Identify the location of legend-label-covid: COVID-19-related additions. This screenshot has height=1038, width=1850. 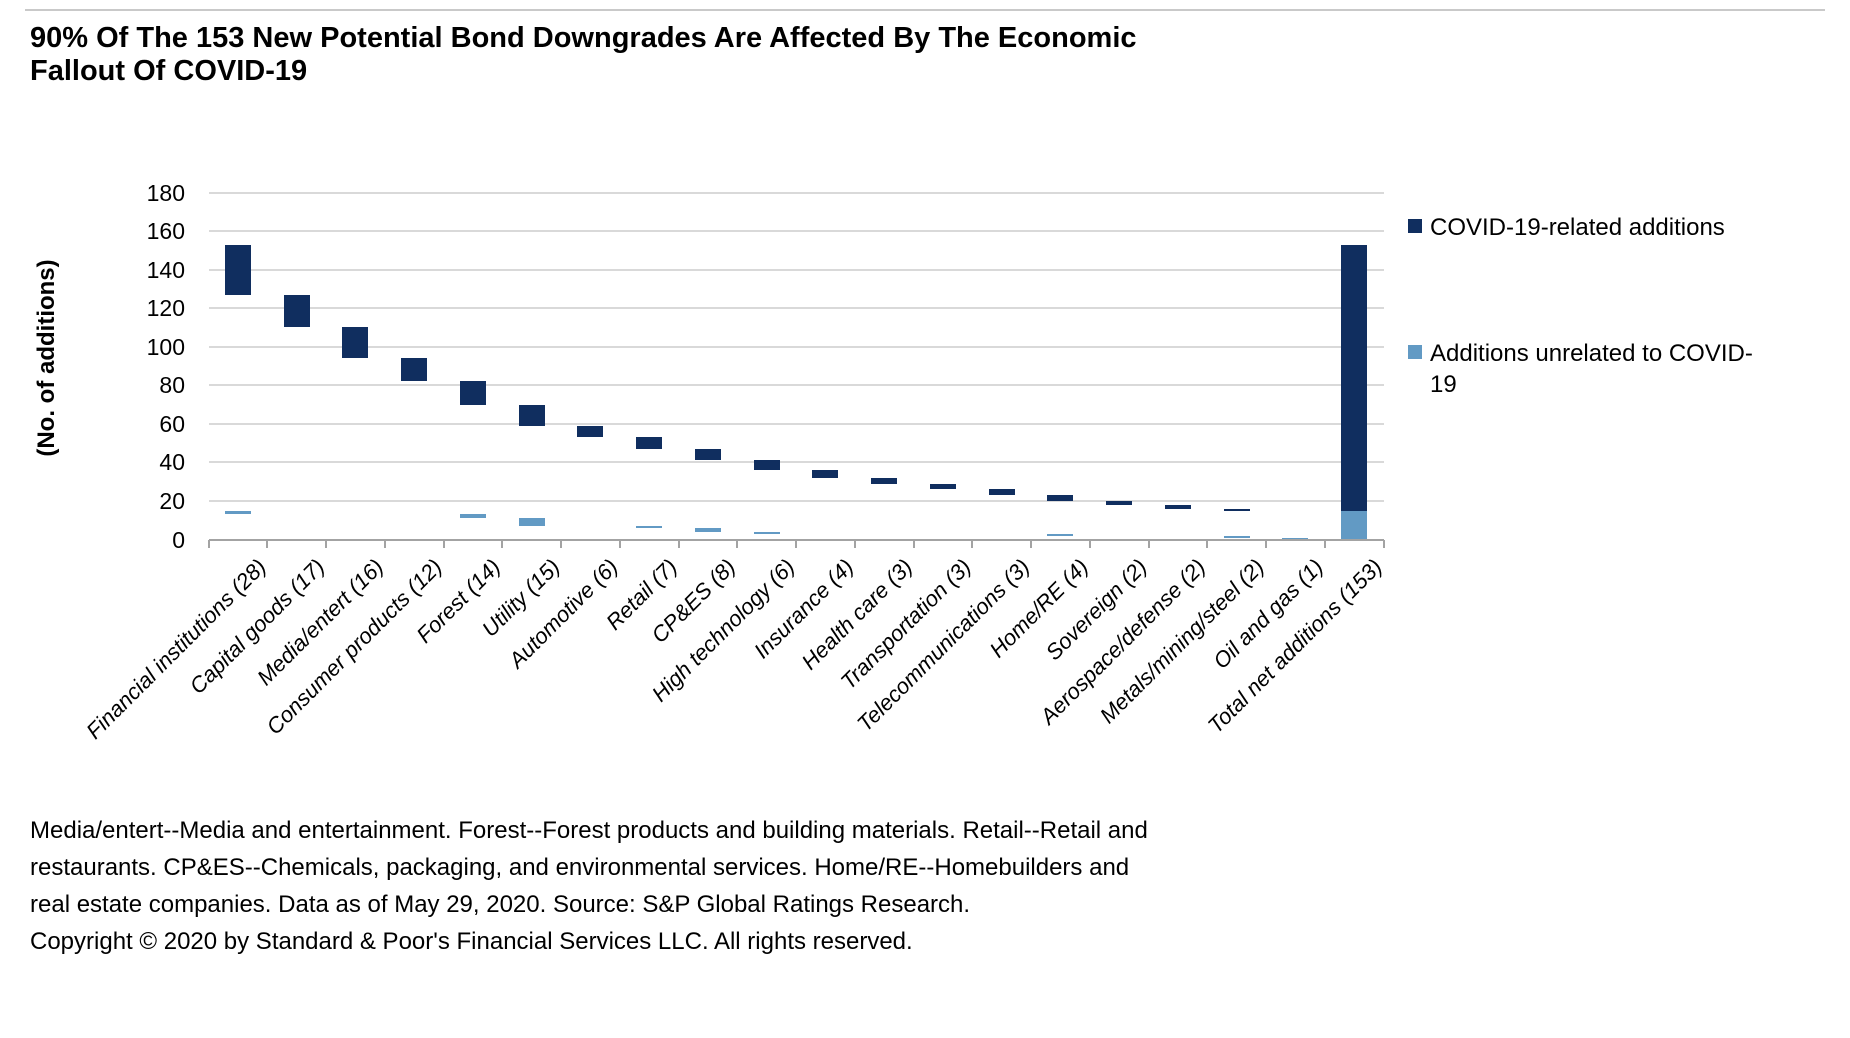
(1577, 227).